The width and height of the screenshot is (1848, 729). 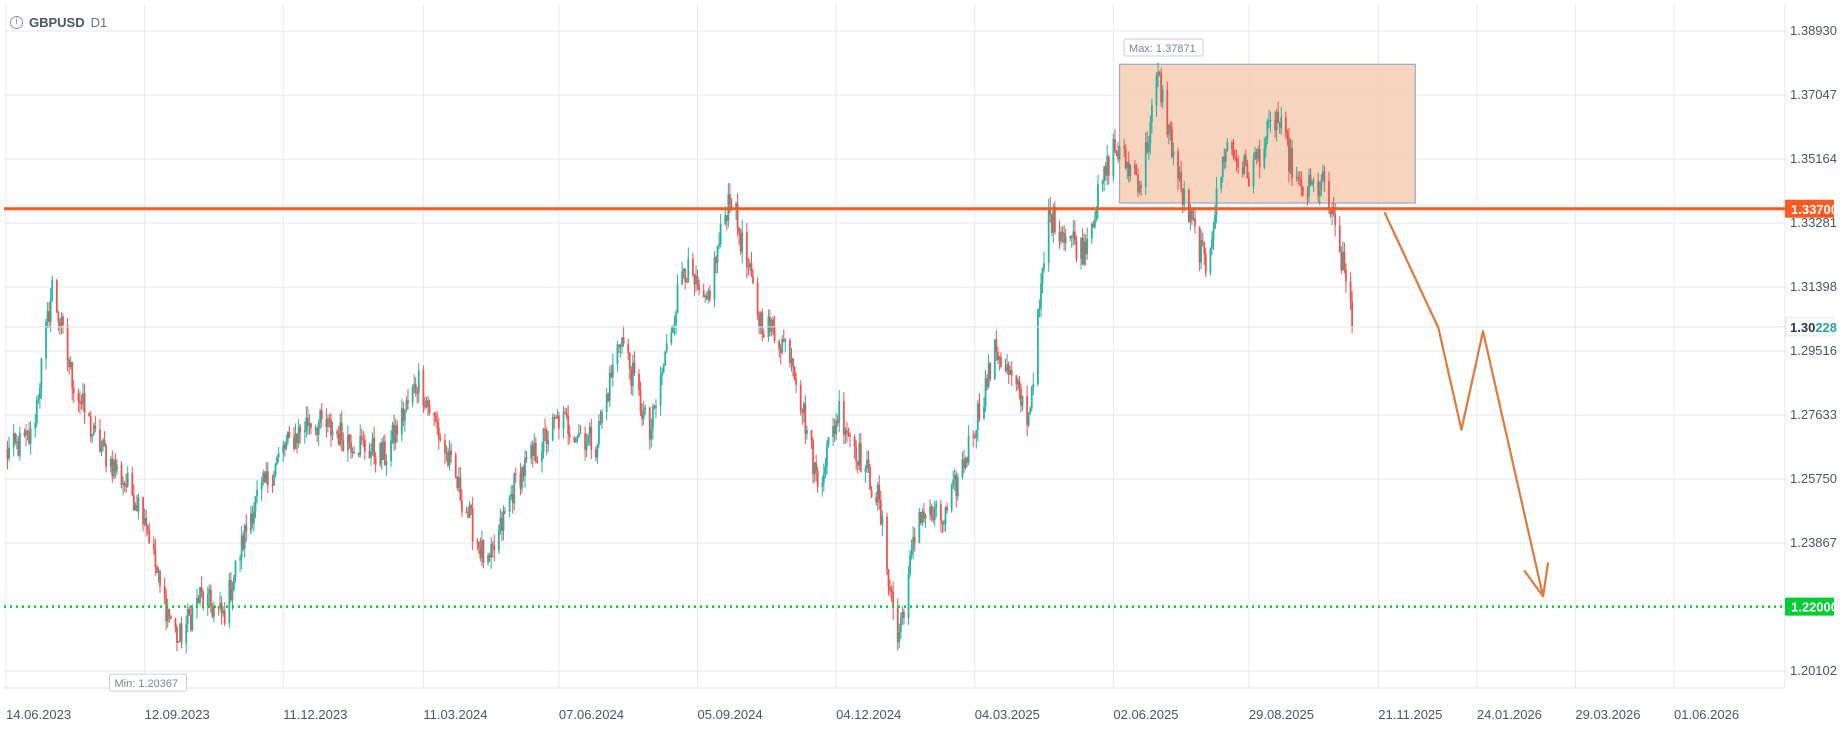 I want to click on x-tick-label: 24.01.2026, so click(x=1509, y=714).